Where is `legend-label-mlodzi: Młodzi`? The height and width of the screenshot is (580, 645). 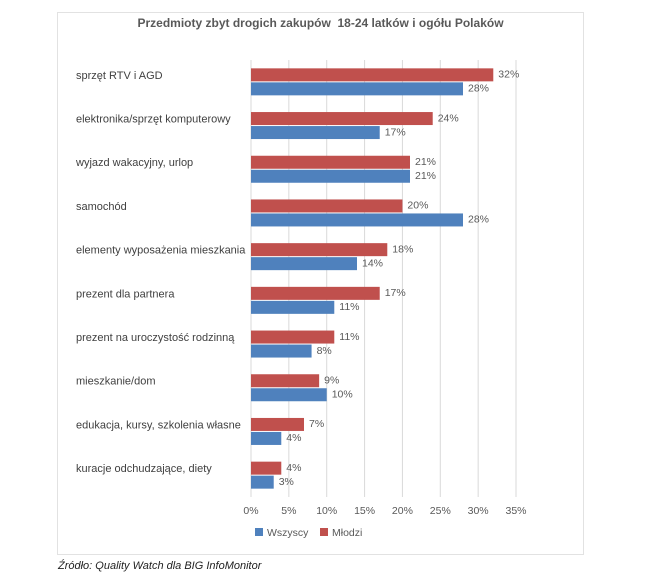 legend-label-mlodzi: Młodzi is located at coordinates (347, 533).